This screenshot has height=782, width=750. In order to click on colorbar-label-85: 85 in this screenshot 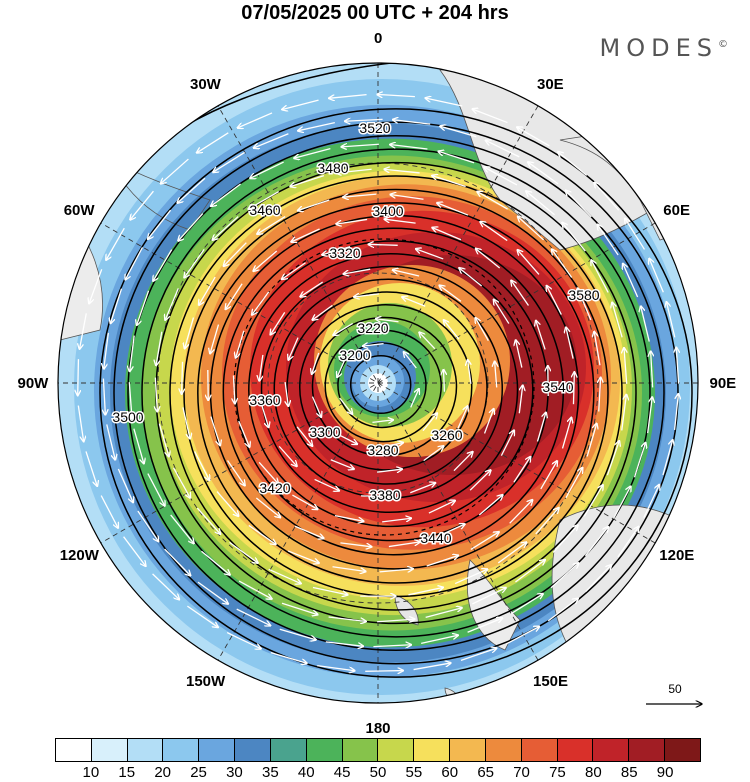, I will do `click(629, 772)`.